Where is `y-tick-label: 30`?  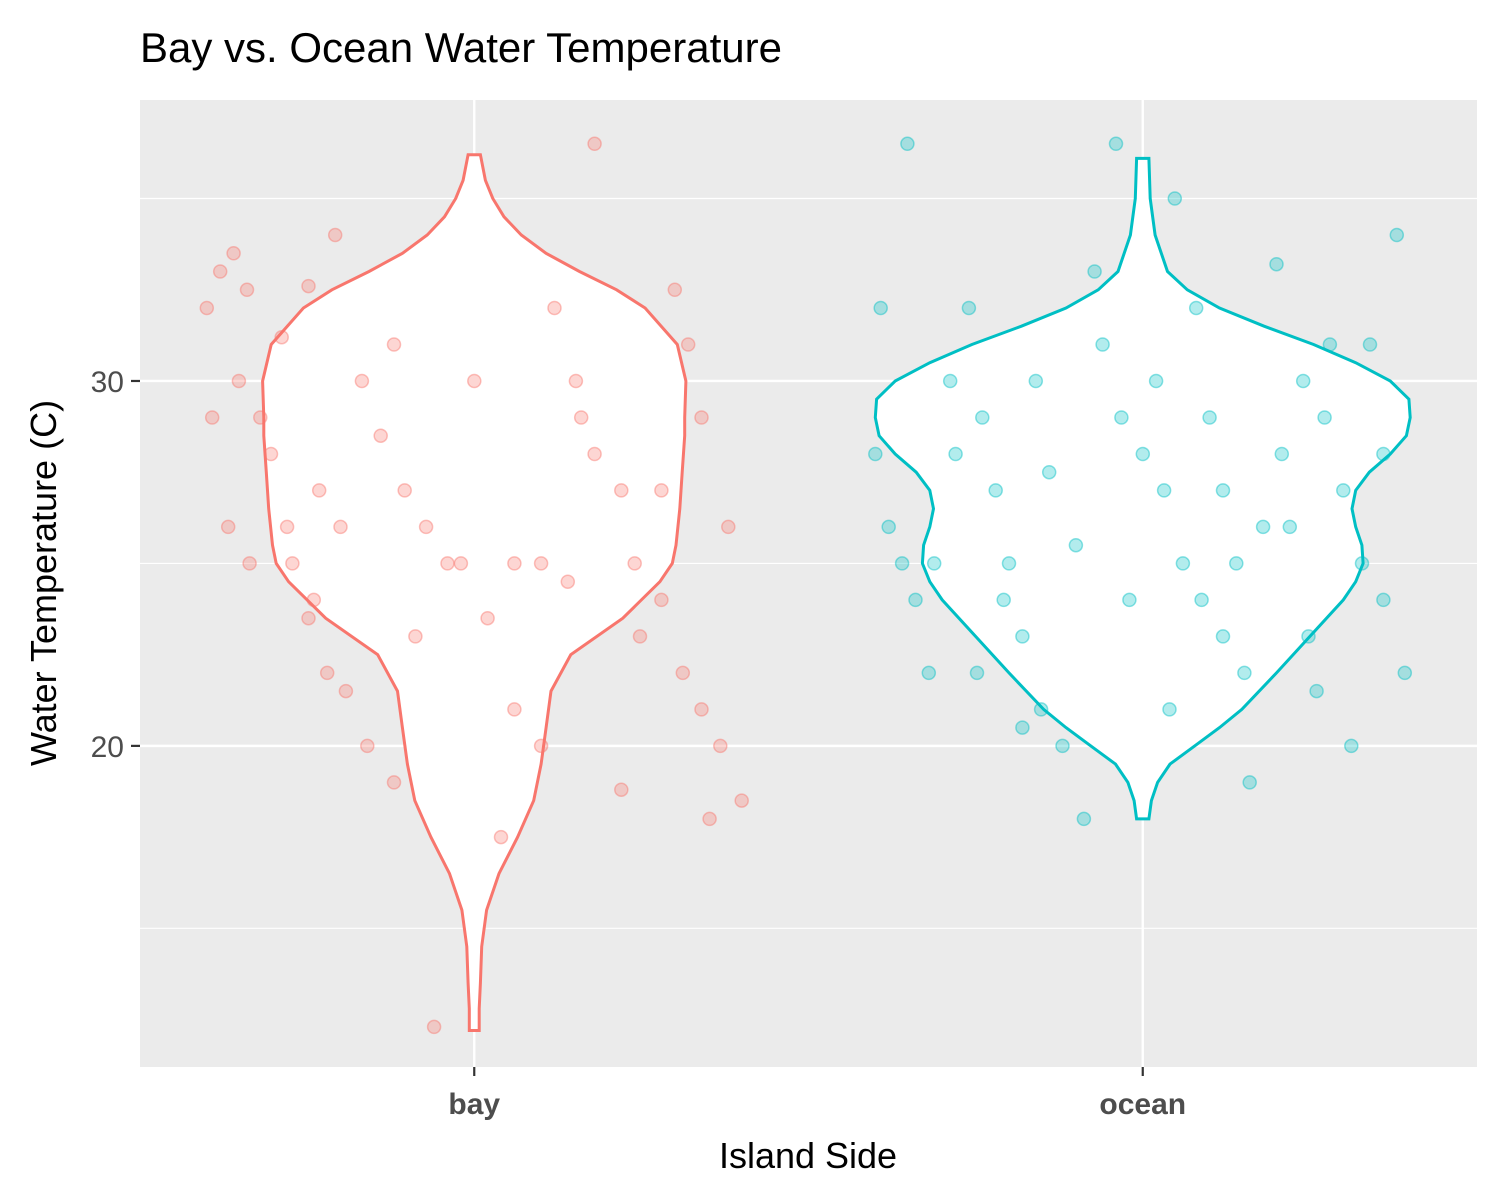 y-tick-label: 30 is located at coordinates (107, 382).